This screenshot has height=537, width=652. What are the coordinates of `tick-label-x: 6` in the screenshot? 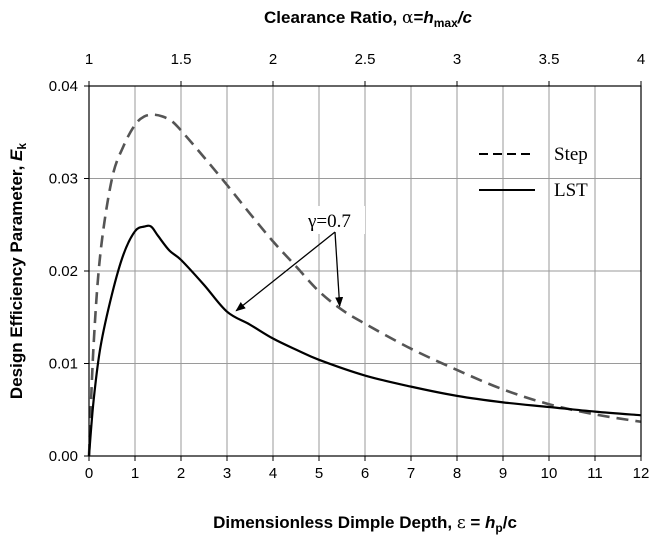 It's located at (365, 473).